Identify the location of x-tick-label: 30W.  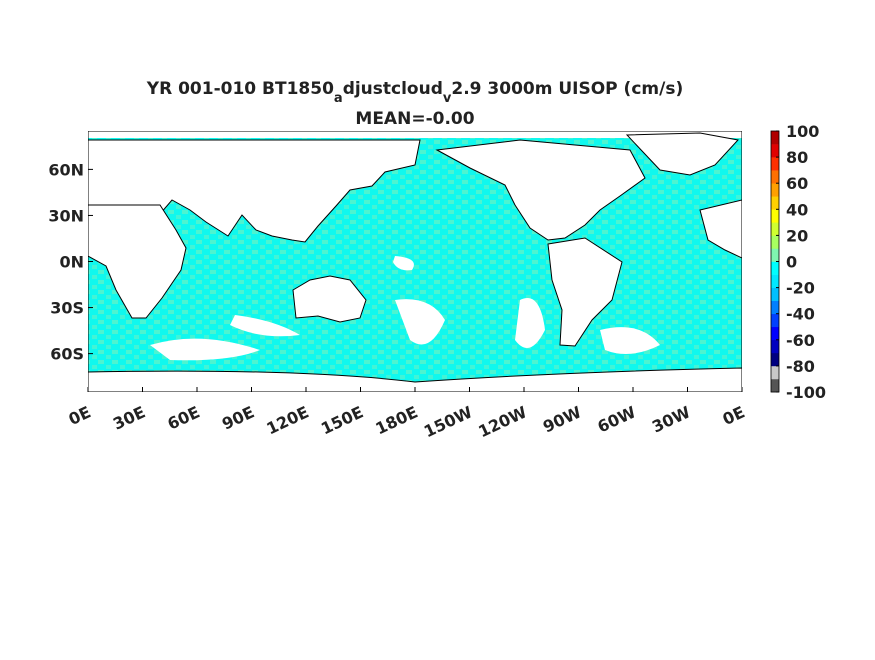
(671, 419).